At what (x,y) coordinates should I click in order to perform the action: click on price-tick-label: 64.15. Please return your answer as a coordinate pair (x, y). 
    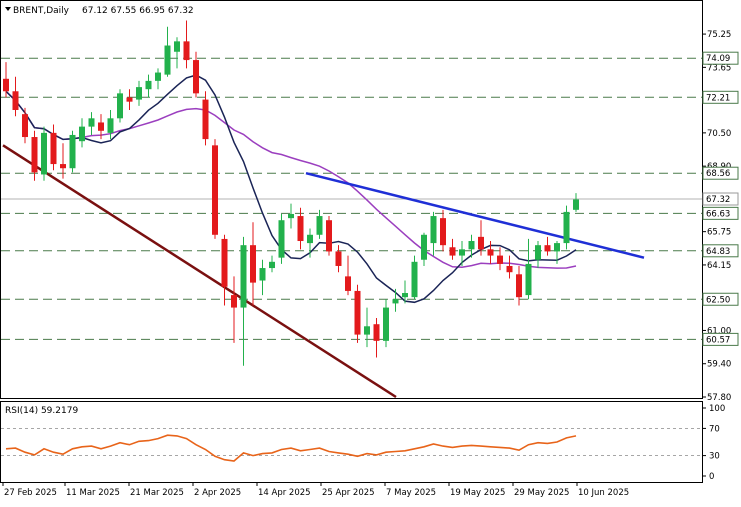
    Looking at the image, I should click on (719, 266).